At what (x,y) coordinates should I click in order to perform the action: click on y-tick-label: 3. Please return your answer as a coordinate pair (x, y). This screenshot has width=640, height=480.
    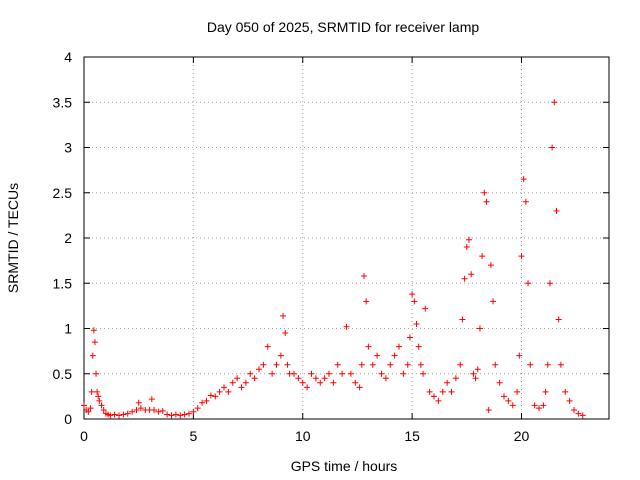
    Looking at the image, I should click on (68, 148).